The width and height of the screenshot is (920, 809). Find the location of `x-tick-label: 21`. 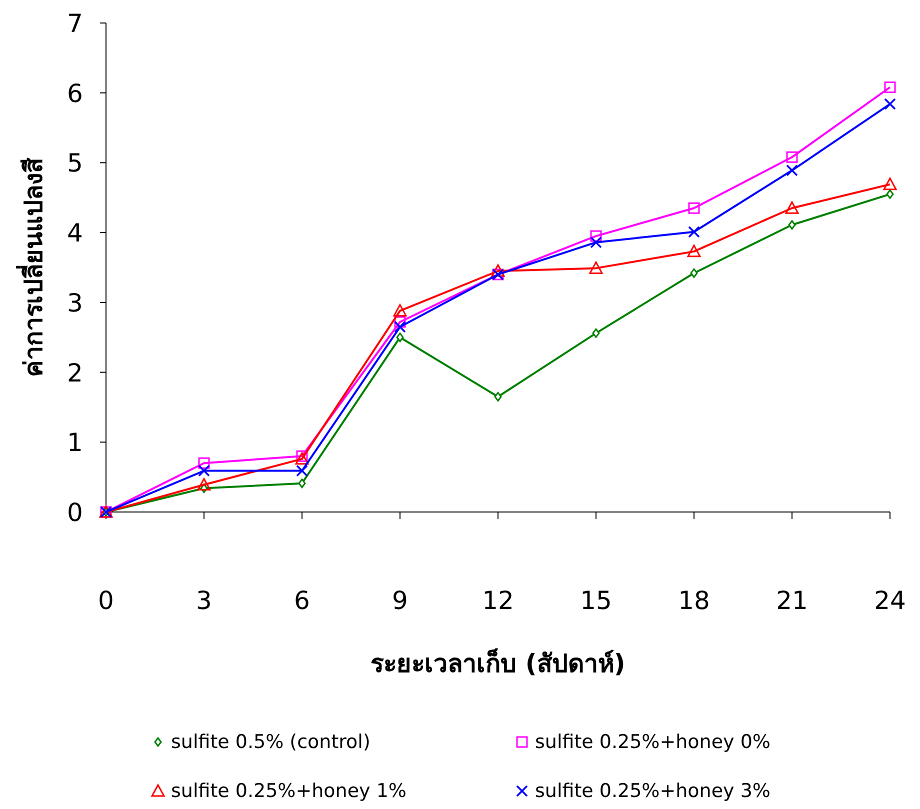

x-tick-label: 21 is located at coordinates (792, 600).